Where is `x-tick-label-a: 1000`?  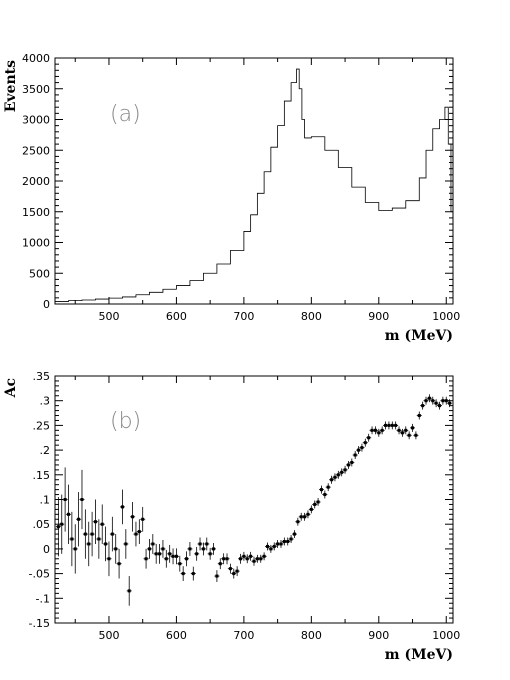 x-tick-label-a: 1000 is located at coordinates (446, 316).